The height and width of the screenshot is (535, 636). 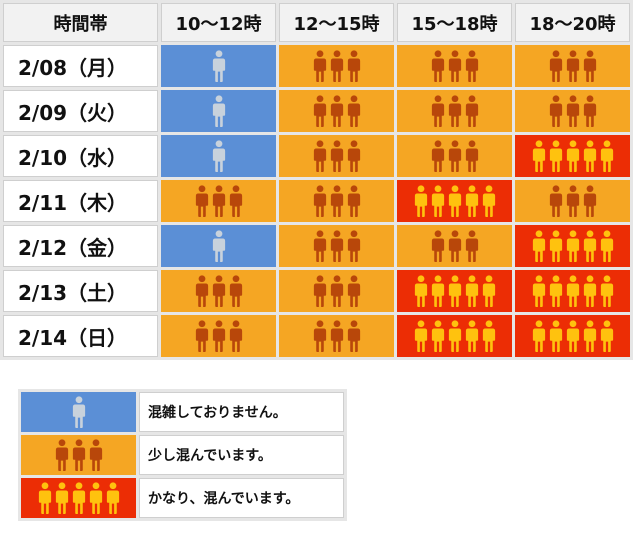 What do you see at coordinates (80, 246) in the screenshot?
I see `date-label: 2/12（金）` at bounding box center [80, 246].